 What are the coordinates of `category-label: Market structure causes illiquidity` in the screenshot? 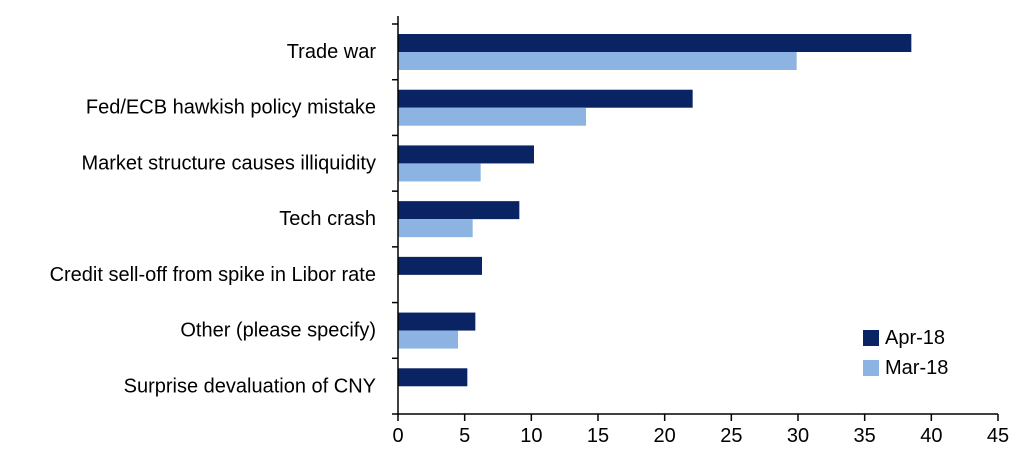 It's located at (228, 163).